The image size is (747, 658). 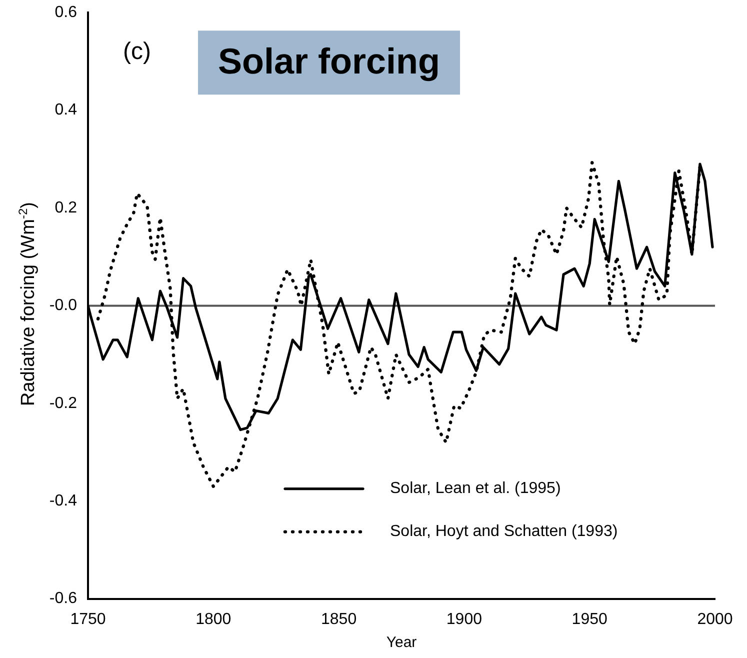 What do you see at coordinates (66, 110) in the screenshot?
I see `y-tick-label: 0.4` at bounding box center [66, 110].